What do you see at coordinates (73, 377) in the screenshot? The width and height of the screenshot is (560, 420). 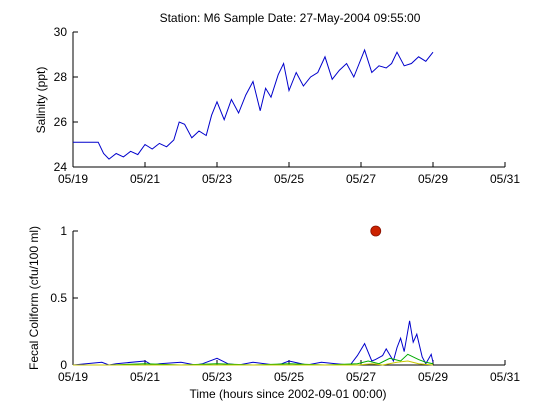 I see `coliform-x-tick-label: 05/19` at bounding box center [73, 377].